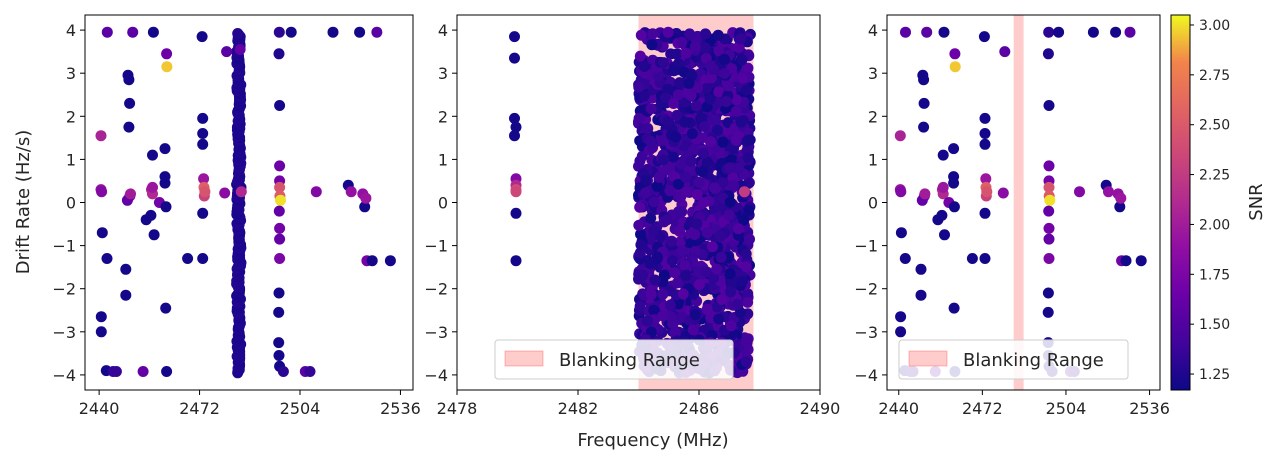  Describe the element at coordinates (443, 30) in the screenshot. I see `y-tick-label: 4` at that location.